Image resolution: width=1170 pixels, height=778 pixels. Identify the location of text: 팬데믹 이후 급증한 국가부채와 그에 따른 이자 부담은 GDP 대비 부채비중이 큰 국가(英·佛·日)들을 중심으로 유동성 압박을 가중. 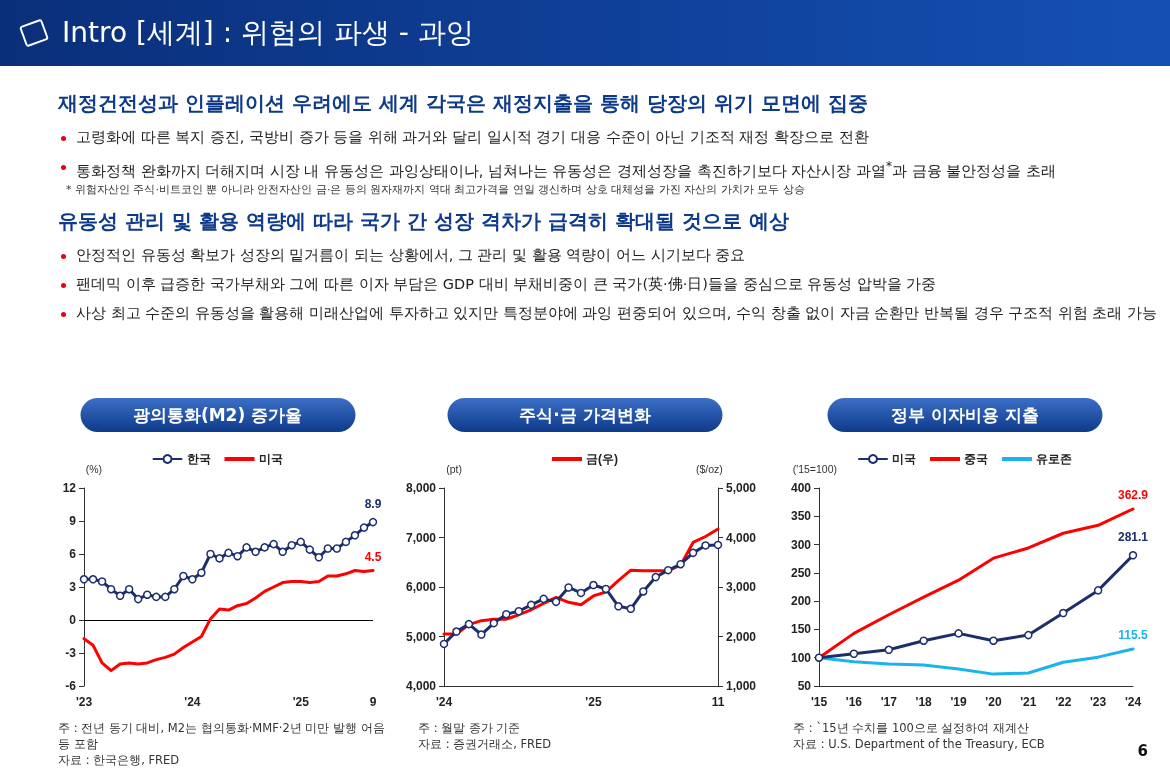
(506, 284).